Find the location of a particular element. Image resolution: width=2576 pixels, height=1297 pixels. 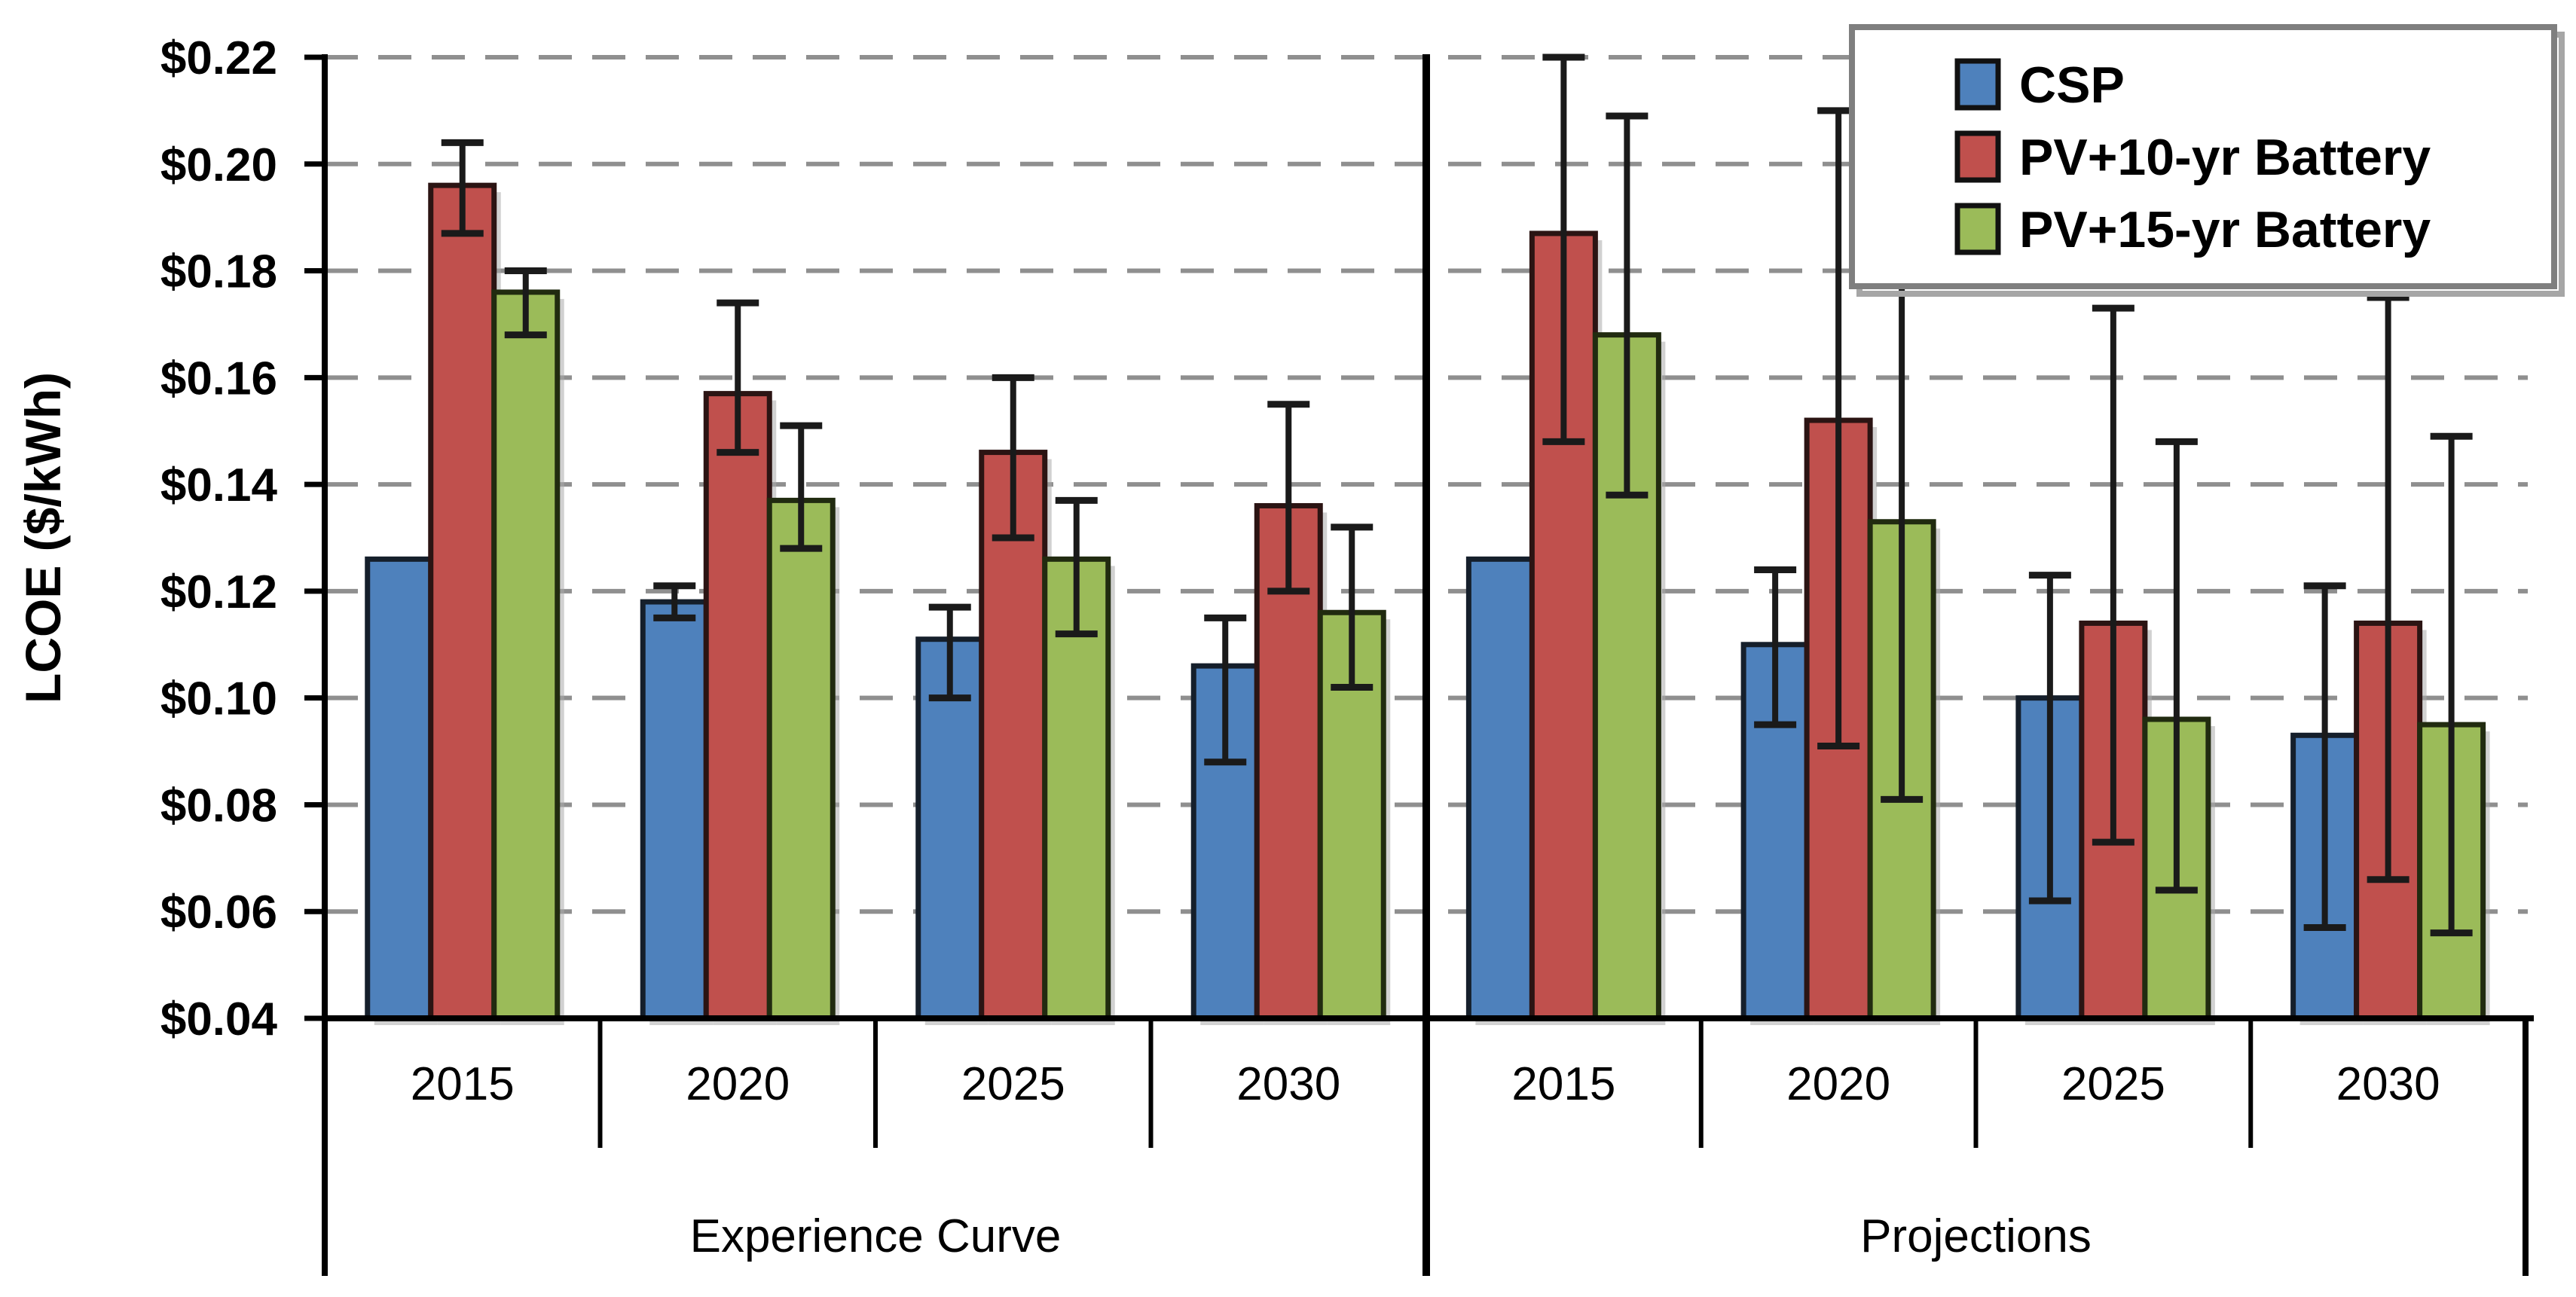

legend-label: CSP is located at coordinates (2072, 85).